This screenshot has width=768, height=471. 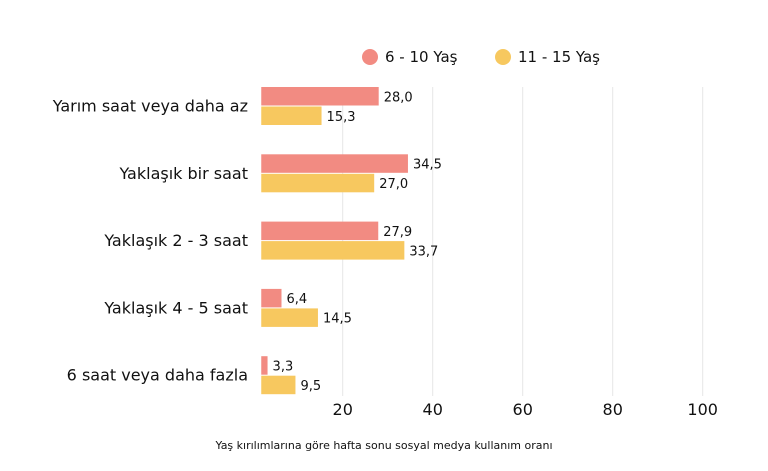 I want to click on data-label: 6,4, so click(x=297, y=299).